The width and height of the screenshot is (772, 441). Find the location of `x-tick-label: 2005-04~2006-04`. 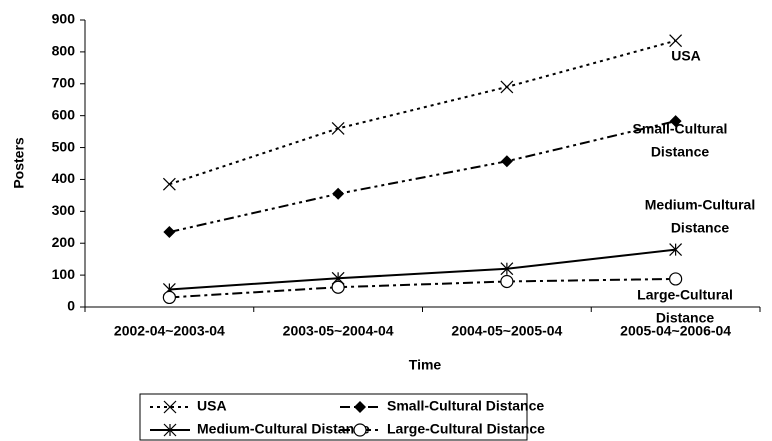

x-tick-label: 2005-04~2006-04 is located at coordinates (675, 331).